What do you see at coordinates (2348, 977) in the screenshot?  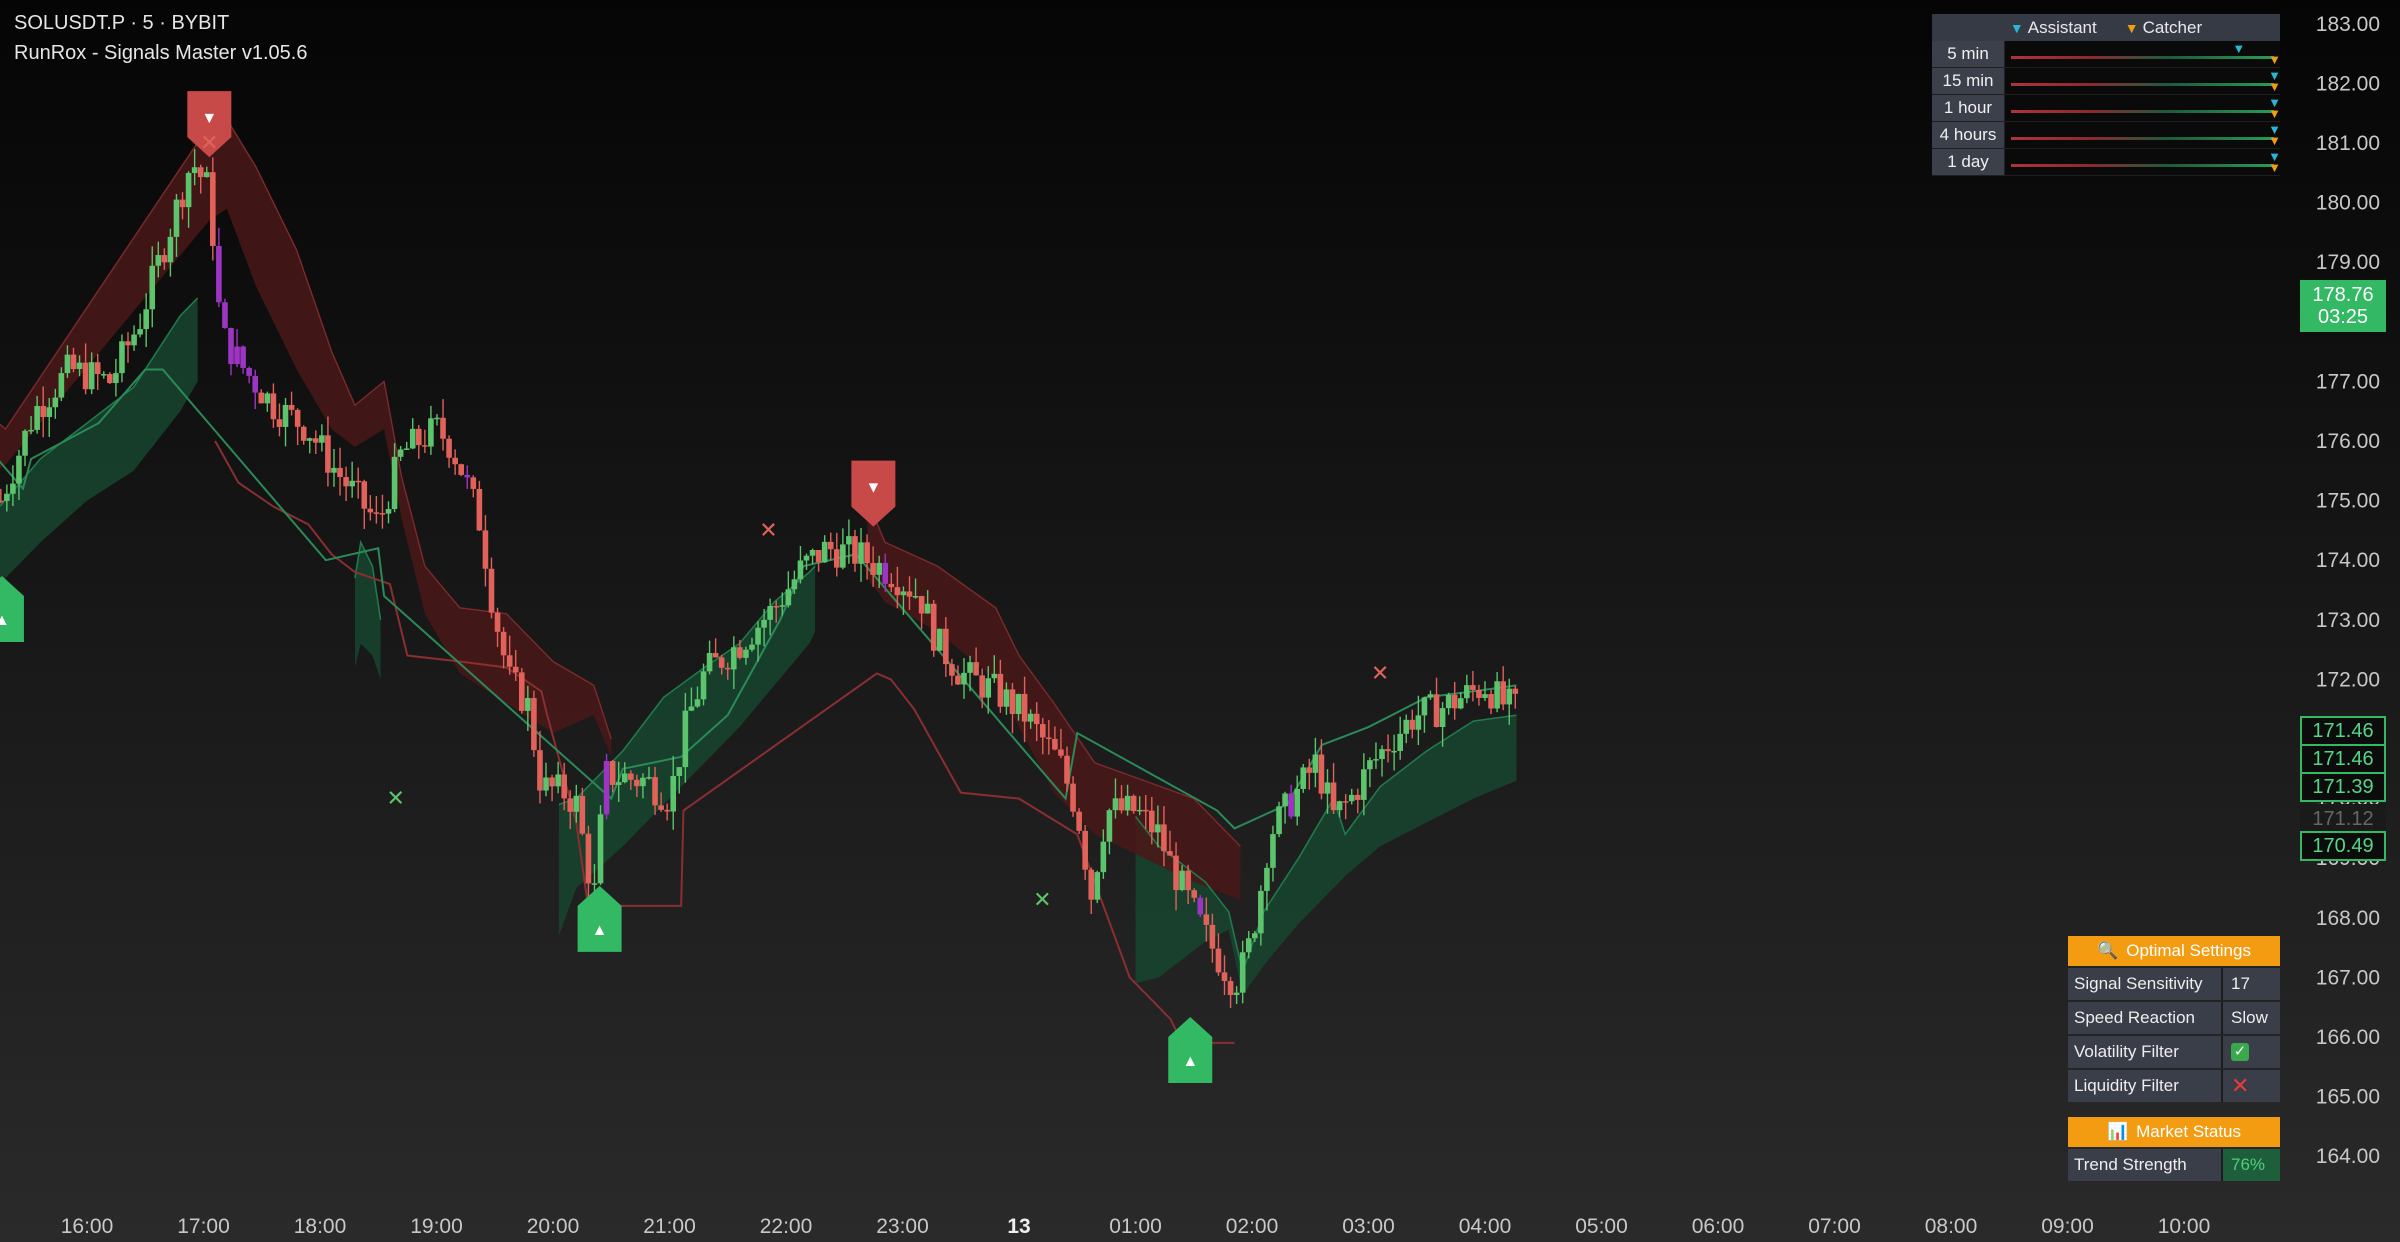 I see `y-tick-label: 167.00` at bounding box center [2348, 977].